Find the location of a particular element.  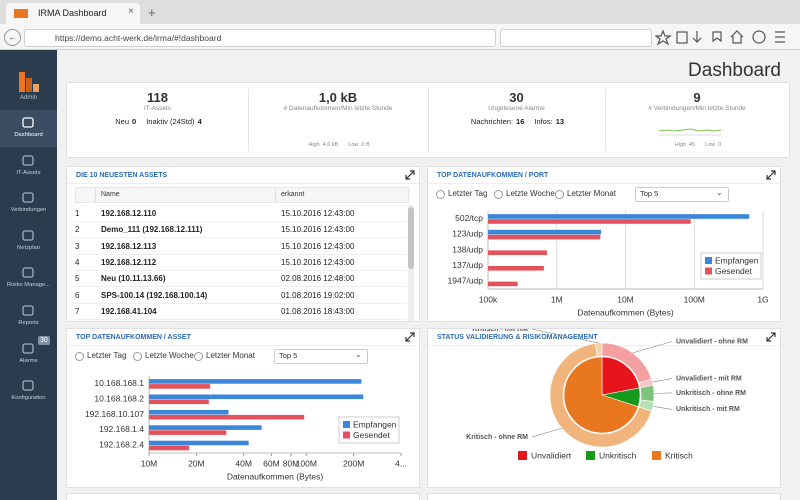

scrollbar-thumb is located at coordinates (411, 238).